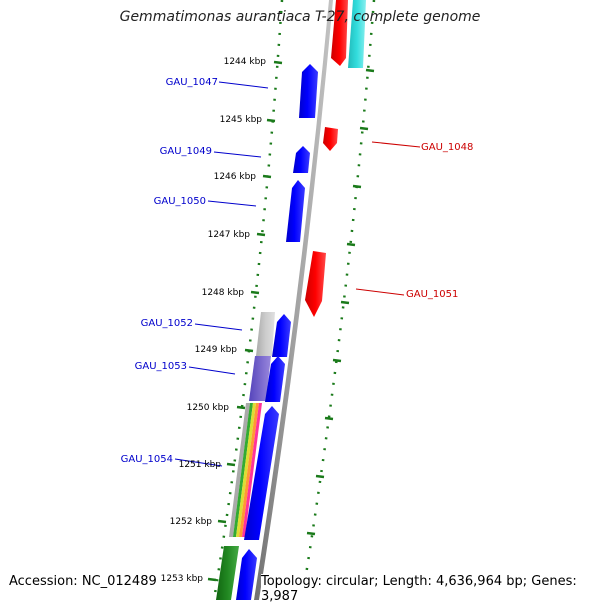 The height and width of the screenshot is (604, 600). Describe the element at coordinates (241, 120) in the screenshot. I see `tick-label: 1245 kbp` at that location.